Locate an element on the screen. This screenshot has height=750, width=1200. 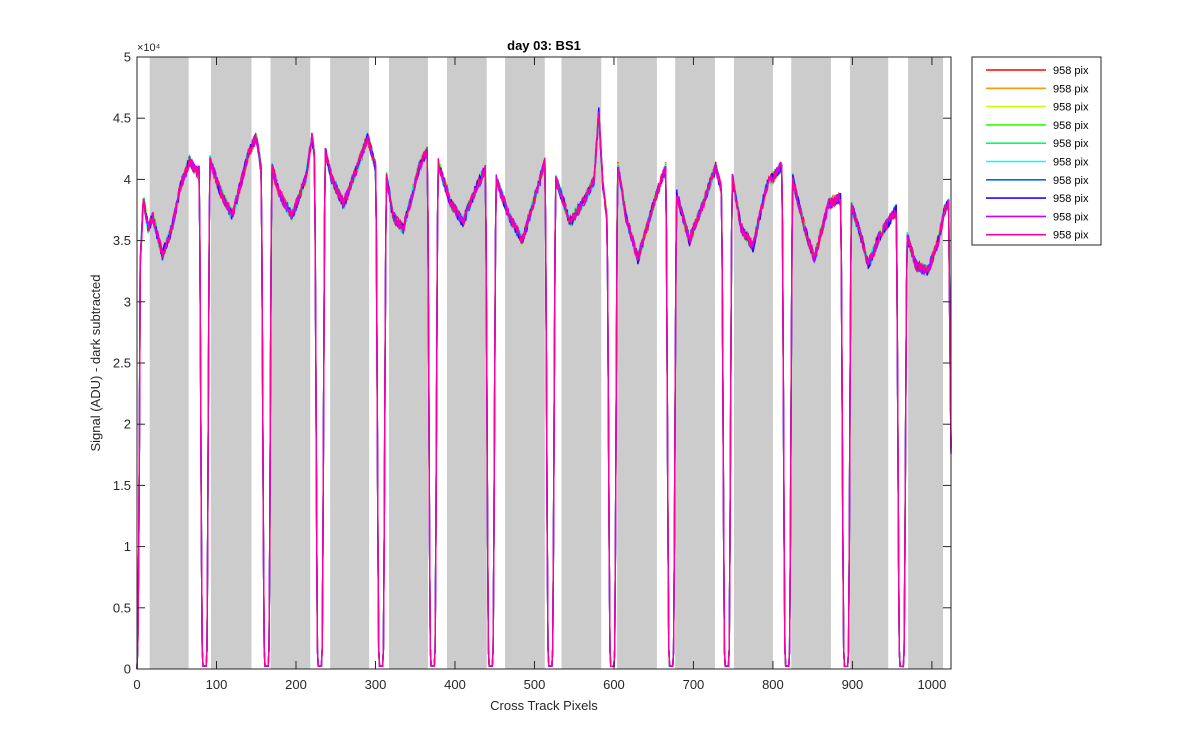
x-tick-label: 400 is located at coordinates (455, 684).